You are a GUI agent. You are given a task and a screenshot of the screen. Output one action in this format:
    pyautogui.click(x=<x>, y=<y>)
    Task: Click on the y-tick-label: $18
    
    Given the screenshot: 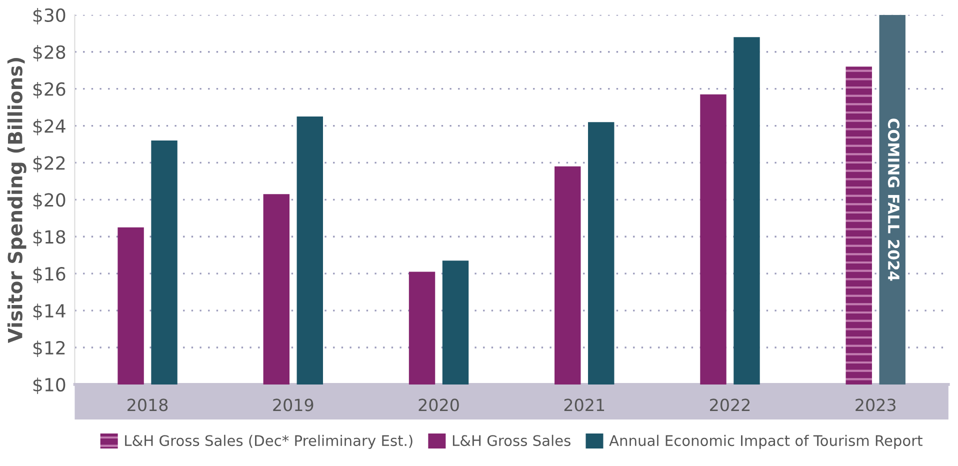 What is the action you would take?
    pyautogui.click(x=49, y=238)
    